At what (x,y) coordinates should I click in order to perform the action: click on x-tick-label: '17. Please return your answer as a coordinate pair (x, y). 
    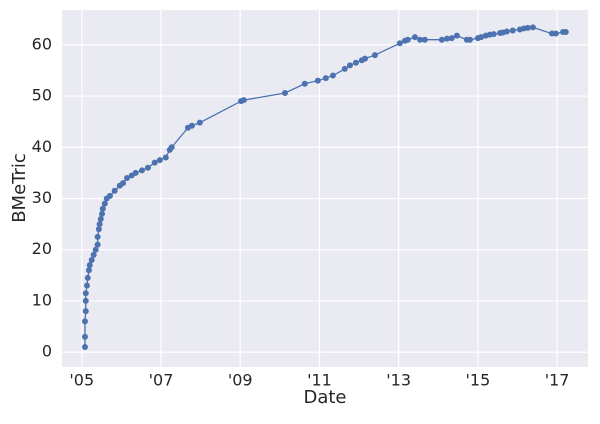
    Looking at the image, I should click on (557, 380).